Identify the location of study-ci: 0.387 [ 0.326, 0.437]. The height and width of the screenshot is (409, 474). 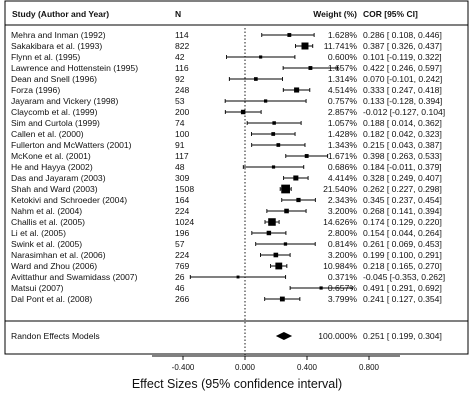
(402, 46).